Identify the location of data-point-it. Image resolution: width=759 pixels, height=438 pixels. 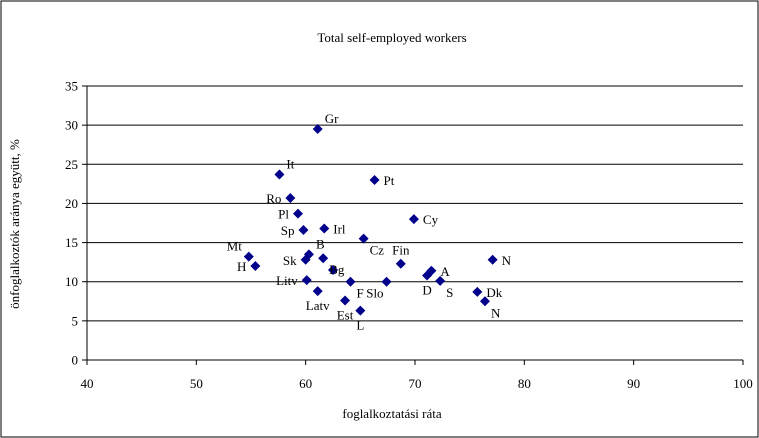
(279, 174).